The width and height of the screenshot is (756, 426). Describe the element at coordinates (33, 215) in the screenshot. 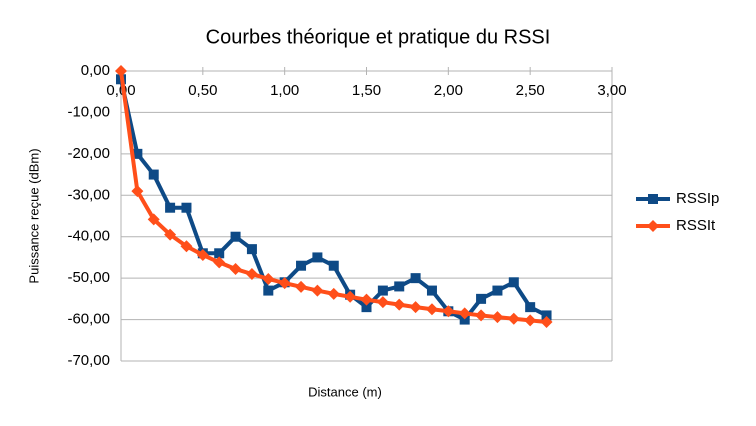

I see `y-axis-label: Puissance reçue (dBm)` at that location.